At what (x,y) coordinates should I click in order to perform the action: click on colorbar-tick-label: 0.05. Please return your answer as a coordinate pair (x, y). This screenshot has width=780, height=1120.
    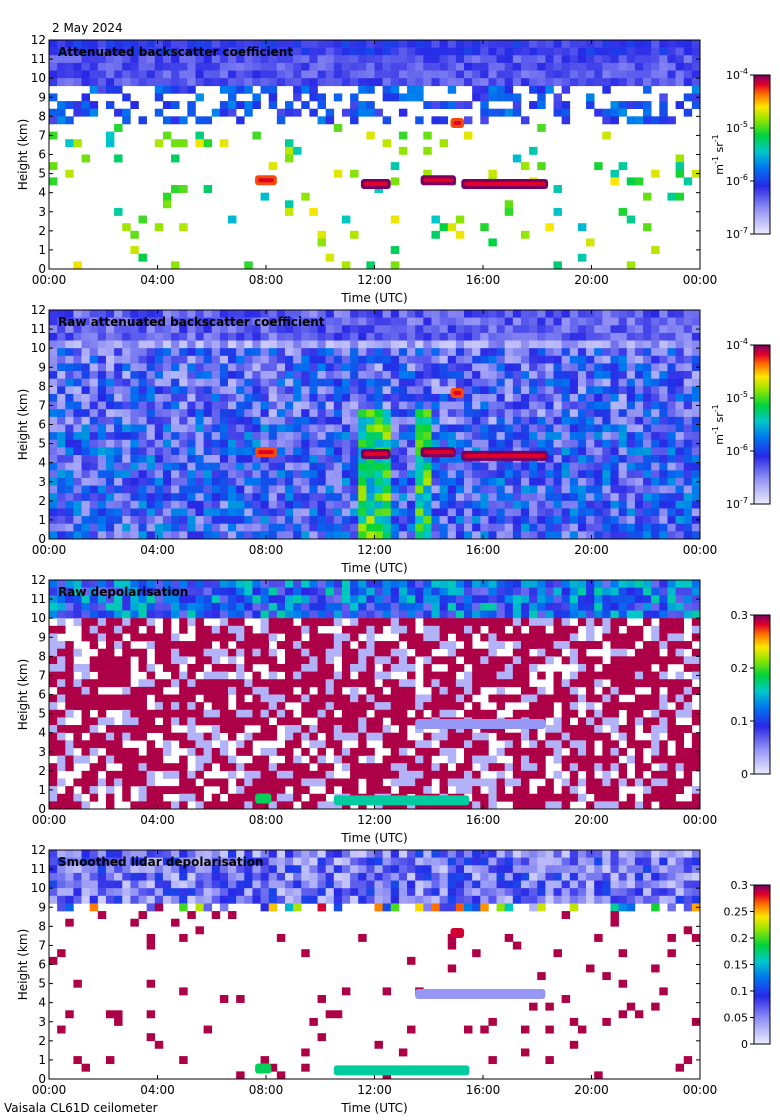
    Looking at the image, I should click on (736, 1018).